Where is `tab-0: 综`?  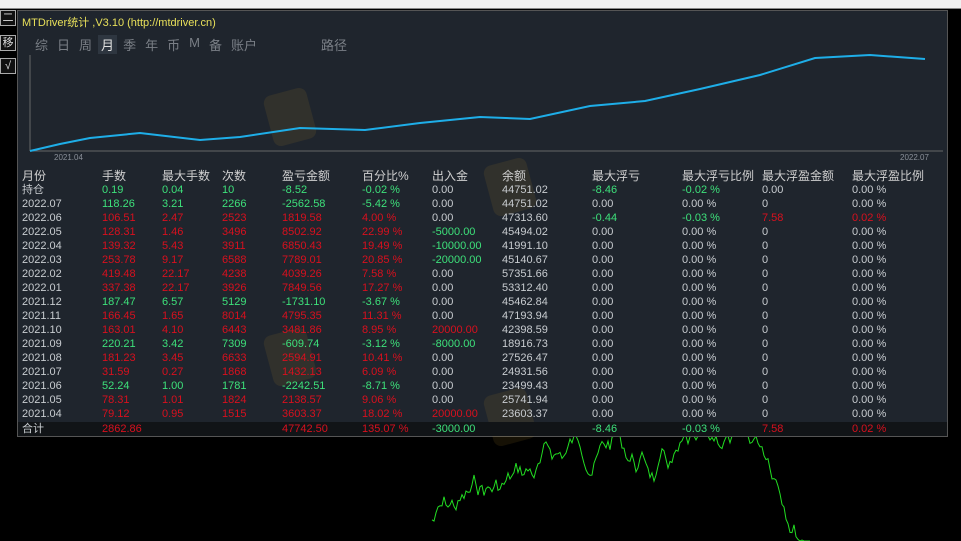 tab-0: 综 is located at coordinates (42, 45).